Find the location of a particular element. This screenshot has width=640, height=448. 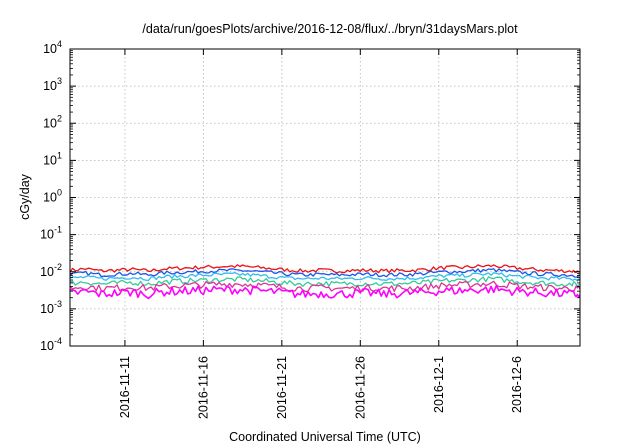

y-tick-label: 10⁻³ is located at coordinates (51, 307).